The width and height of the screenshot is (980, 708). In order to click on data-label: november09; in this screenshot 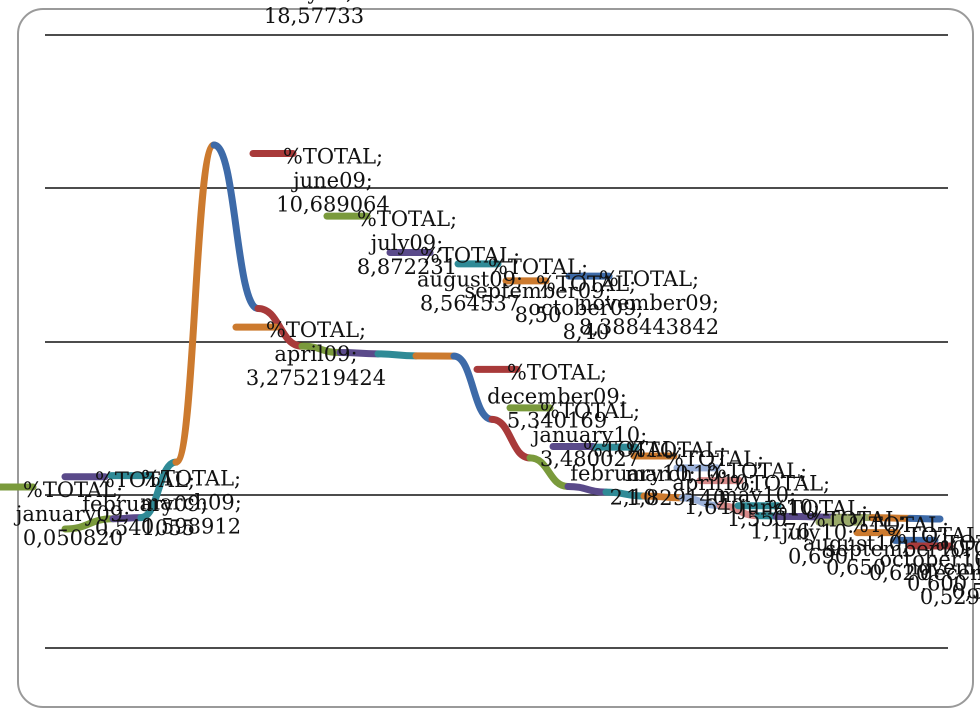, I will do `click(649, 303)`.